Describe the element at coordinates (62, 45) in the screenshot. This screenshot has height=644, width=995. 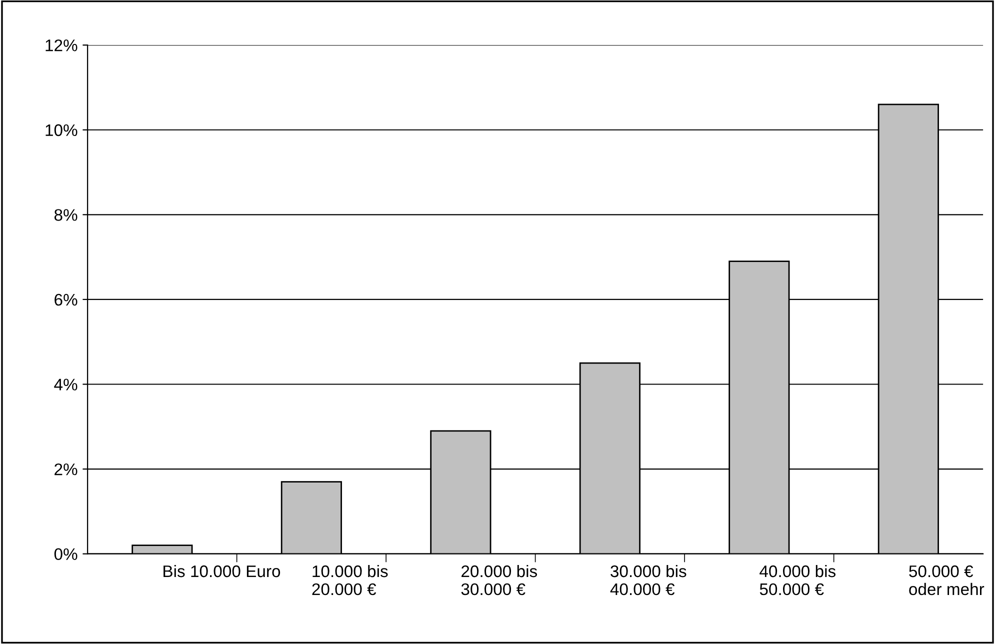
I see `y-tick-label: 12%` at that location.